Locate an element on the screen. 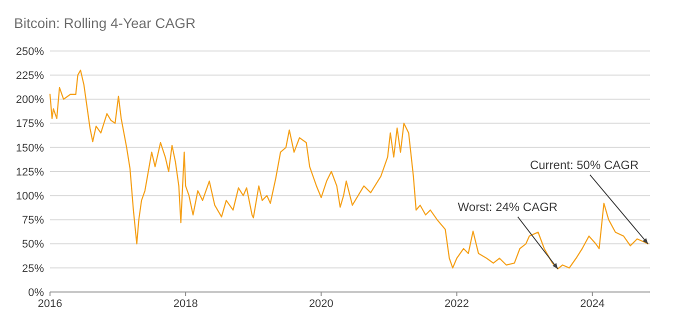 This screenshot has height=327, width=679. y-tick-label: 125% is located at coordinates (30, 172).